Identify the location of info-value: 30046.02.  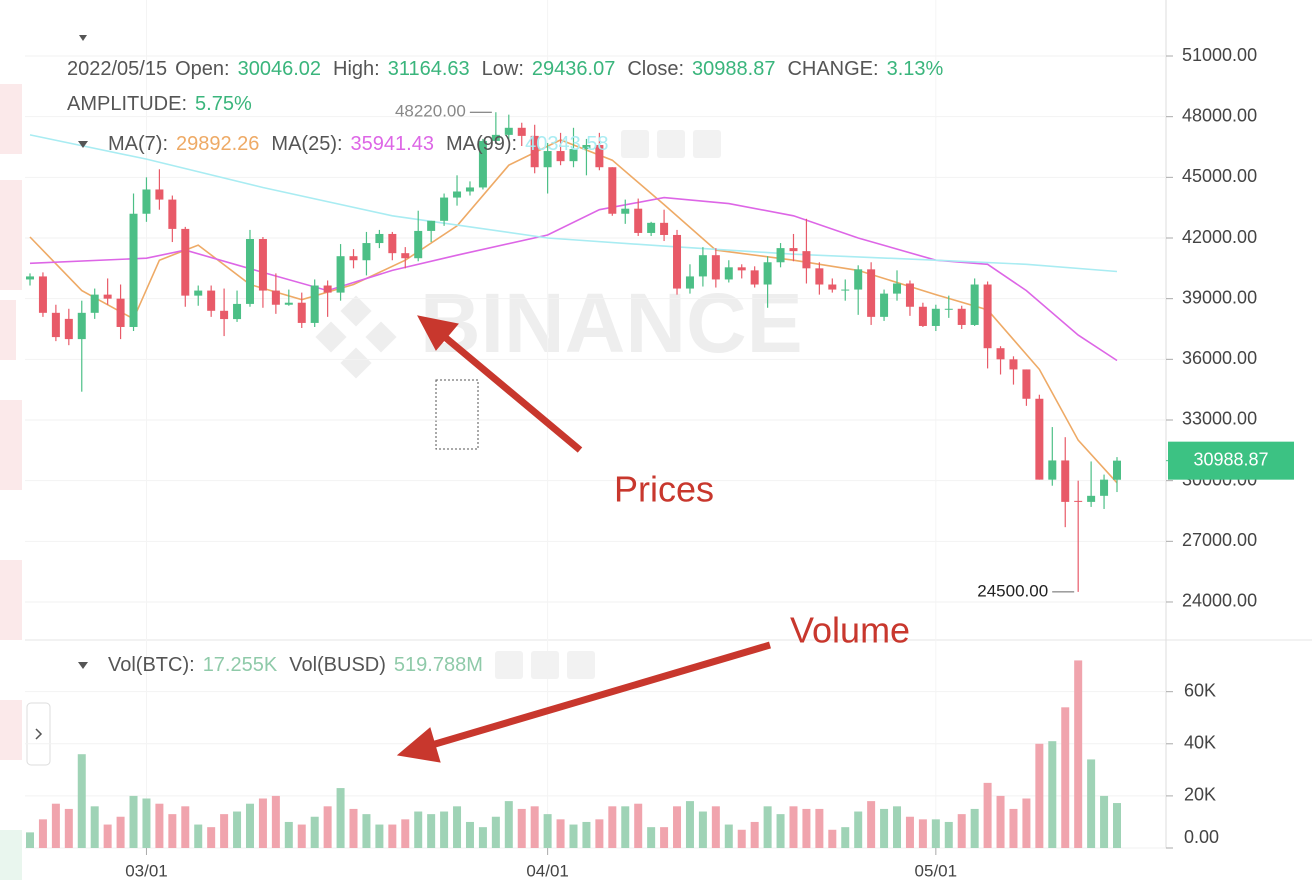
(279, 69).